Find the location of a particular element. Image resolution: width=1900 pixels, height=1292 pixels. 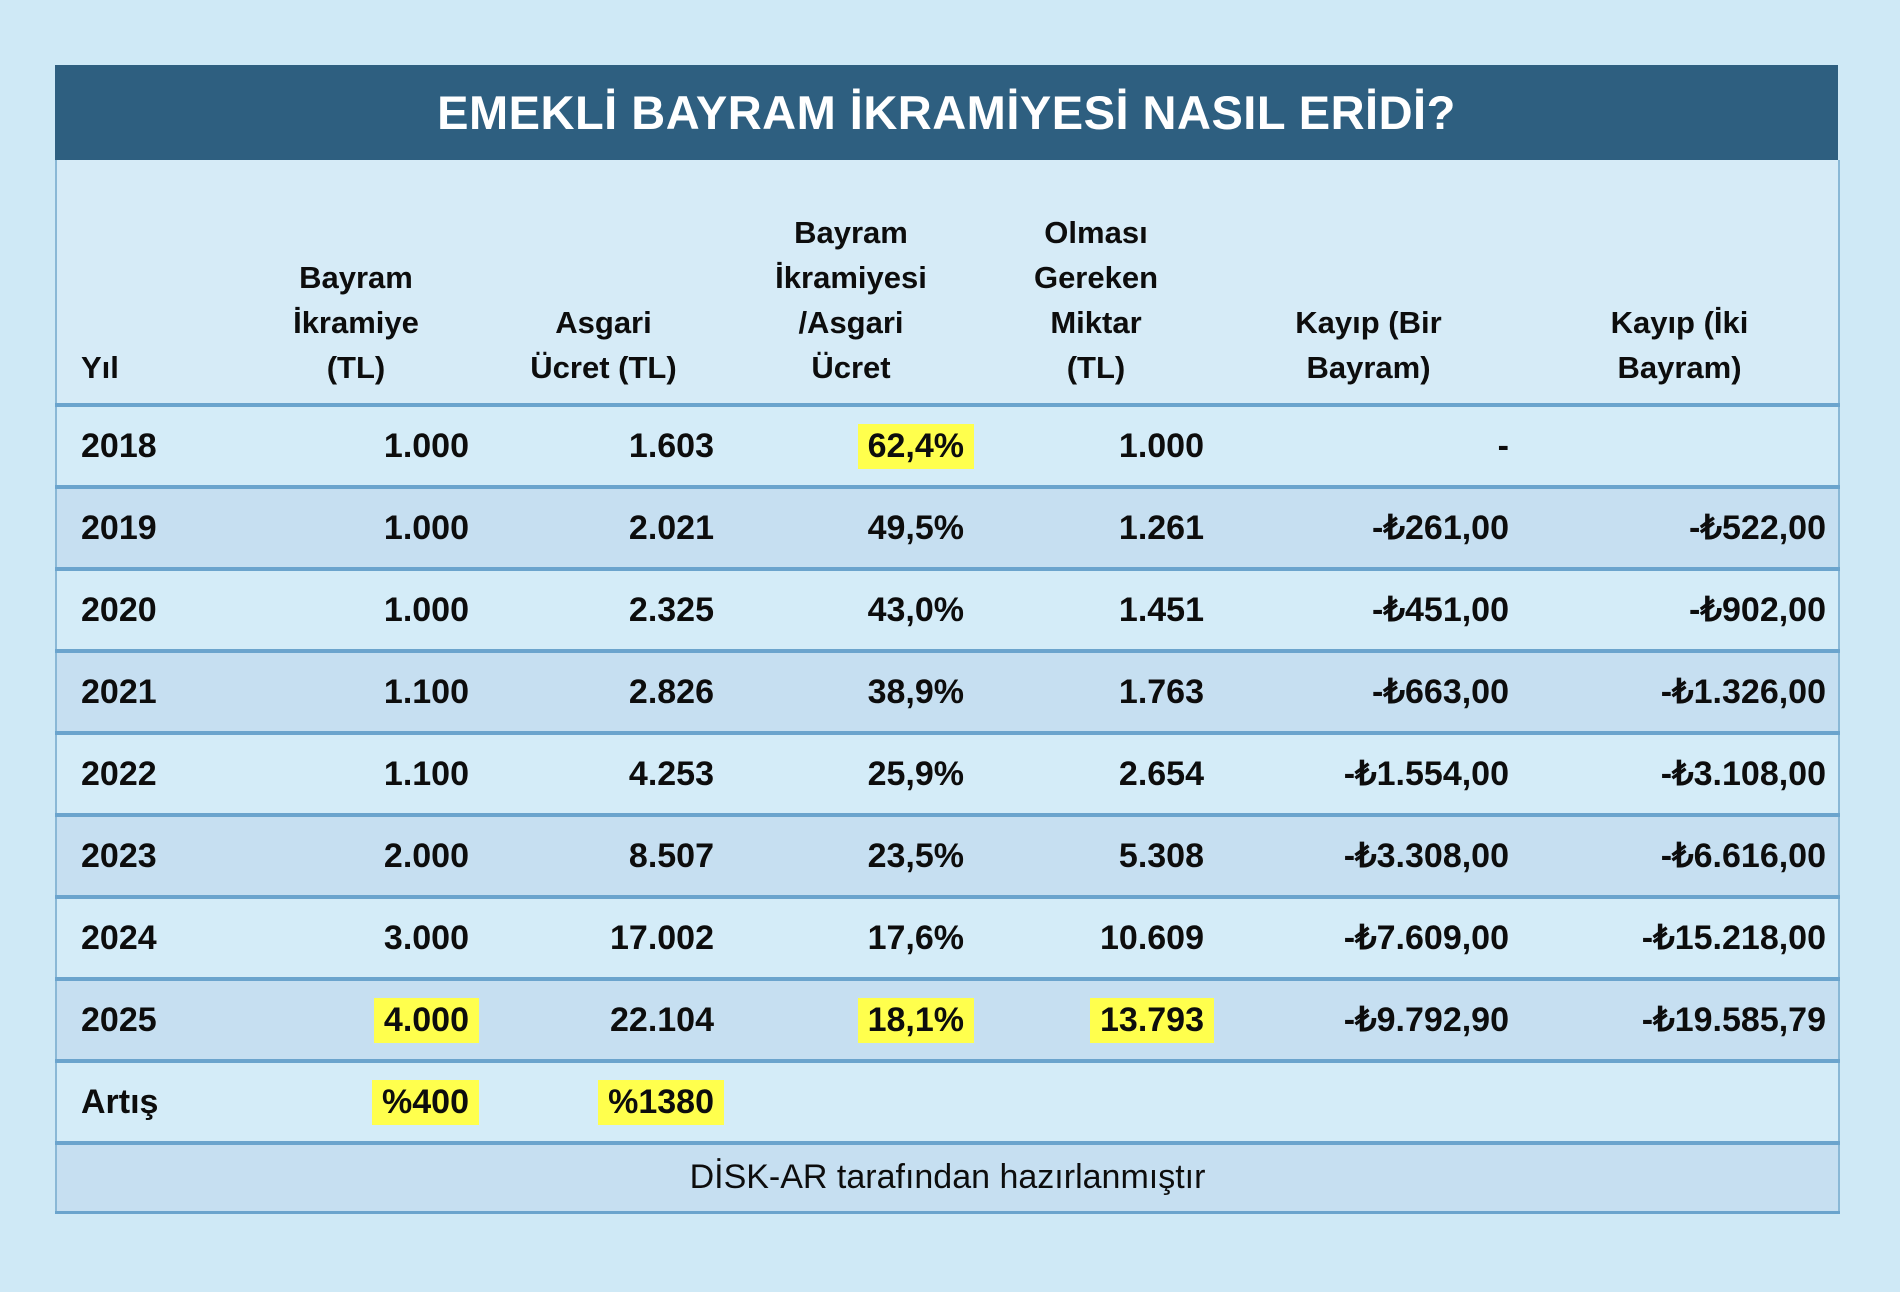

cell-year: 2019 is located at coordinates (119, 527).